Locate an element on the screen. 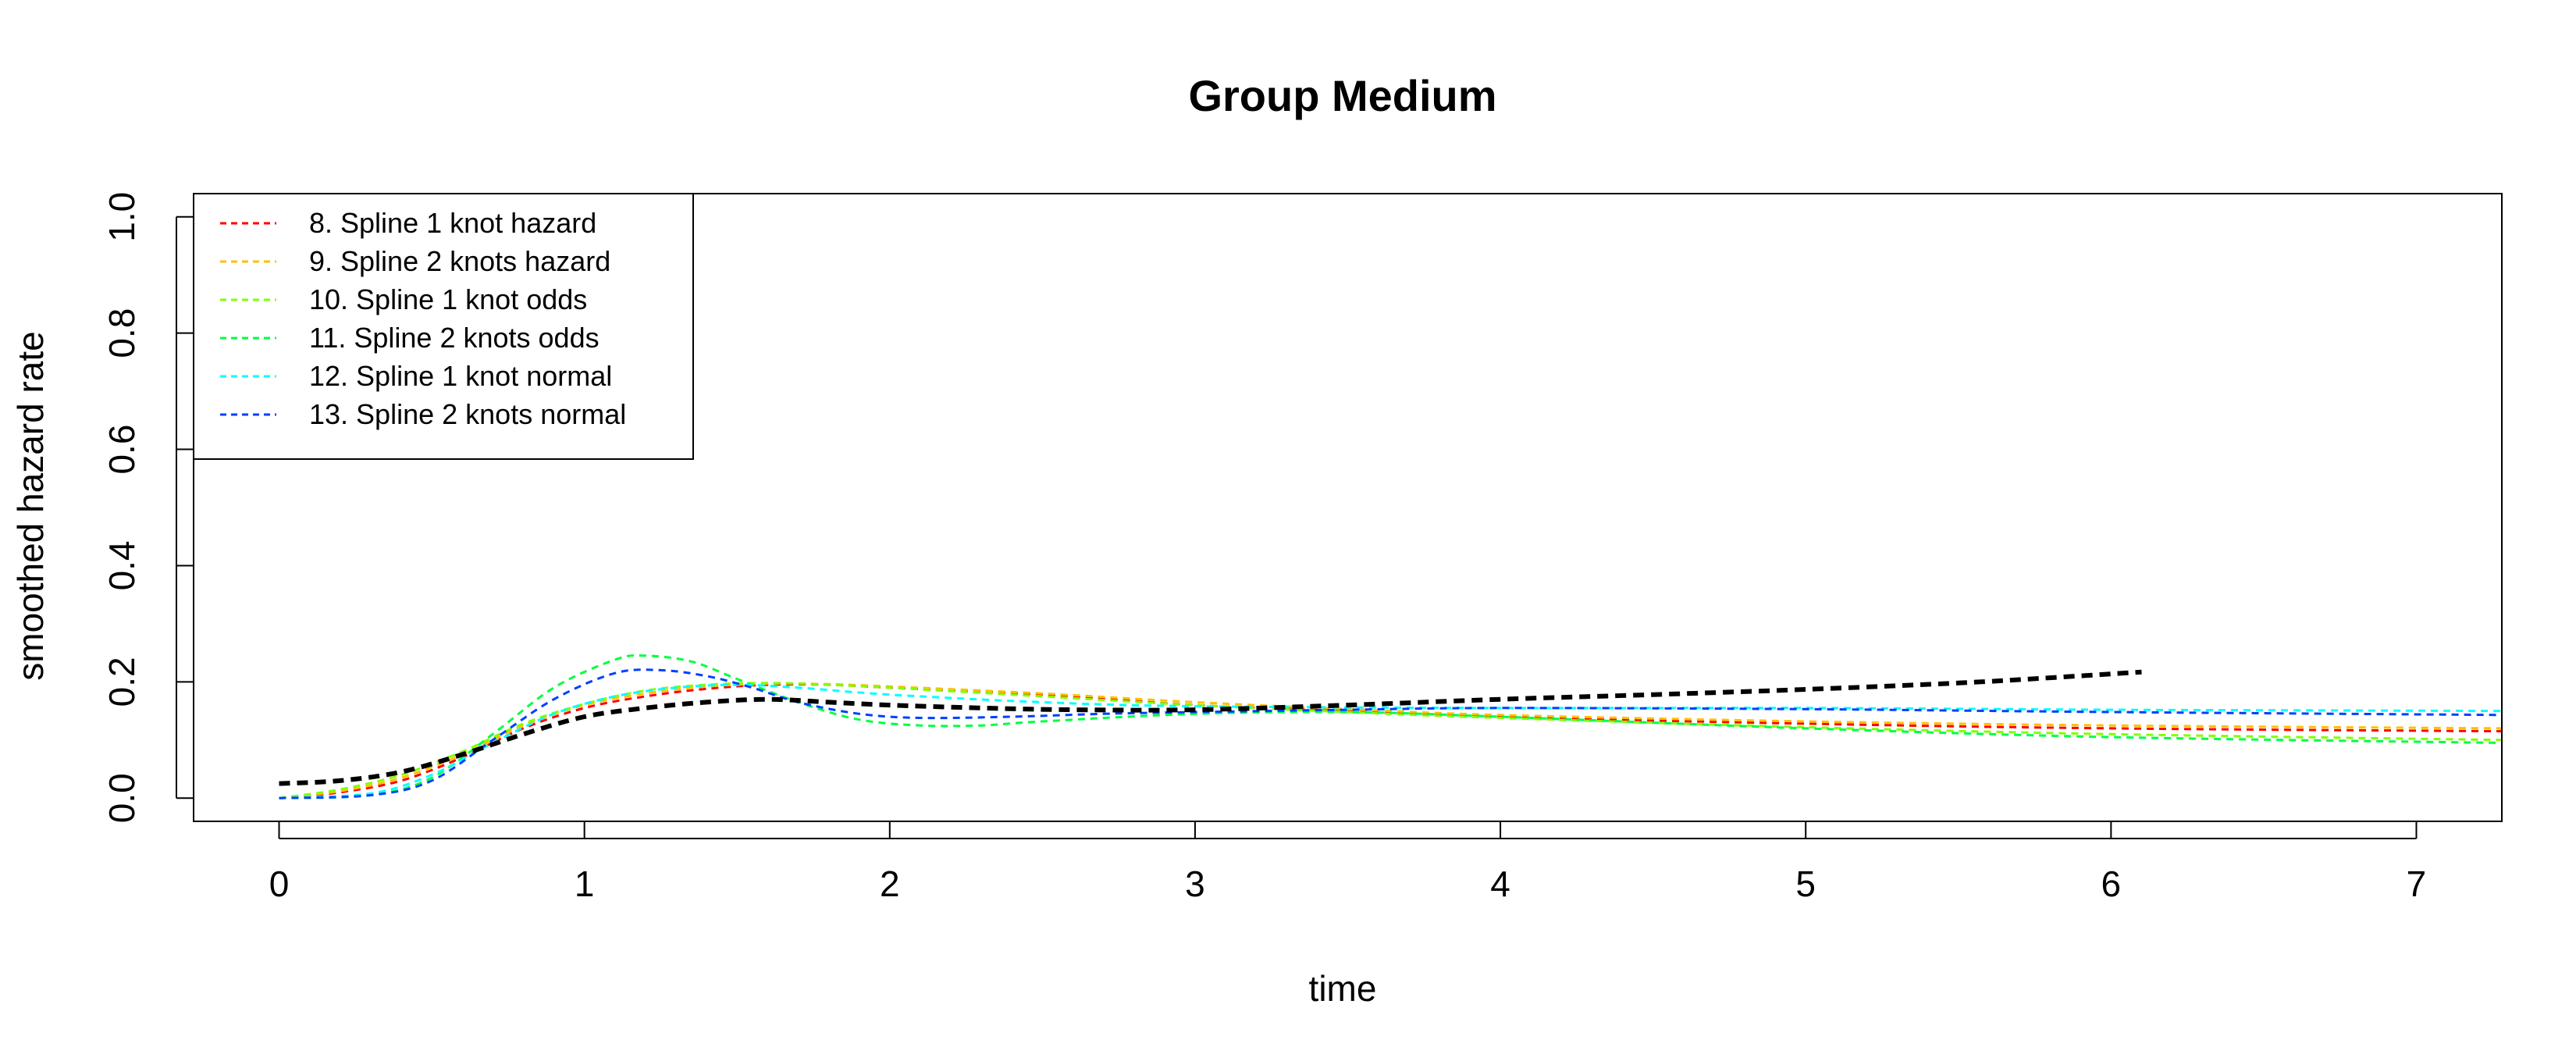 This screenshot has width=2576, height=1054. y-tick-label: 1.0 is located at coordinates (121, 217).